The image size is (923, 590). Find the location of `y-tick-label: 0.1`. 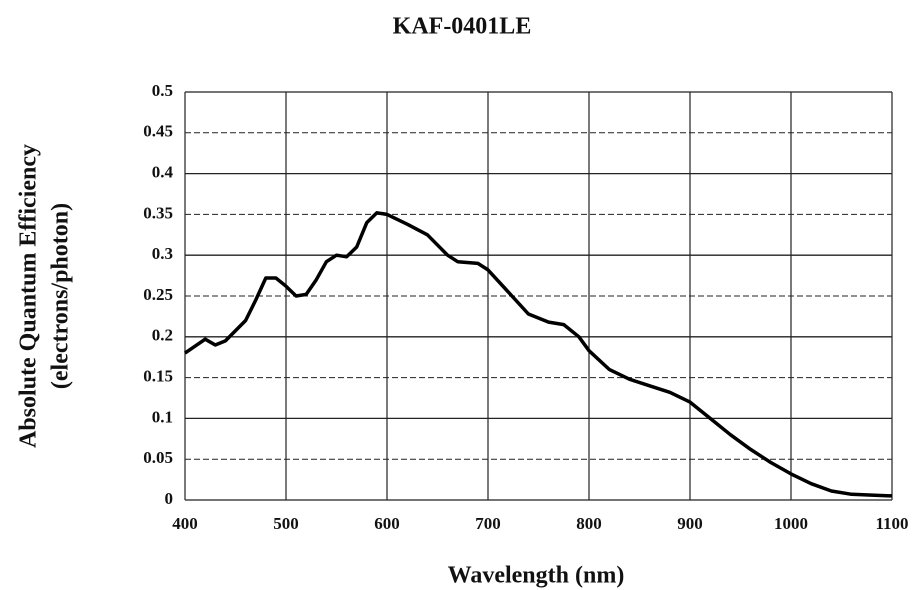

y-tick-label: 0.1 is located at coordinates (162, 416).